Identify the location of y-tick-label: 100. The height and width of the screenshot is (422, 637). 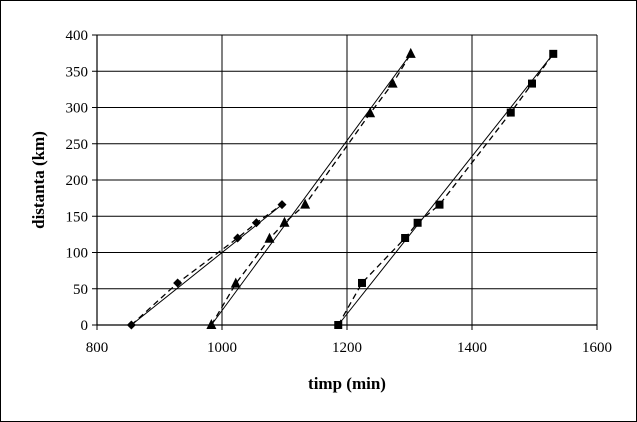
(77, 254).